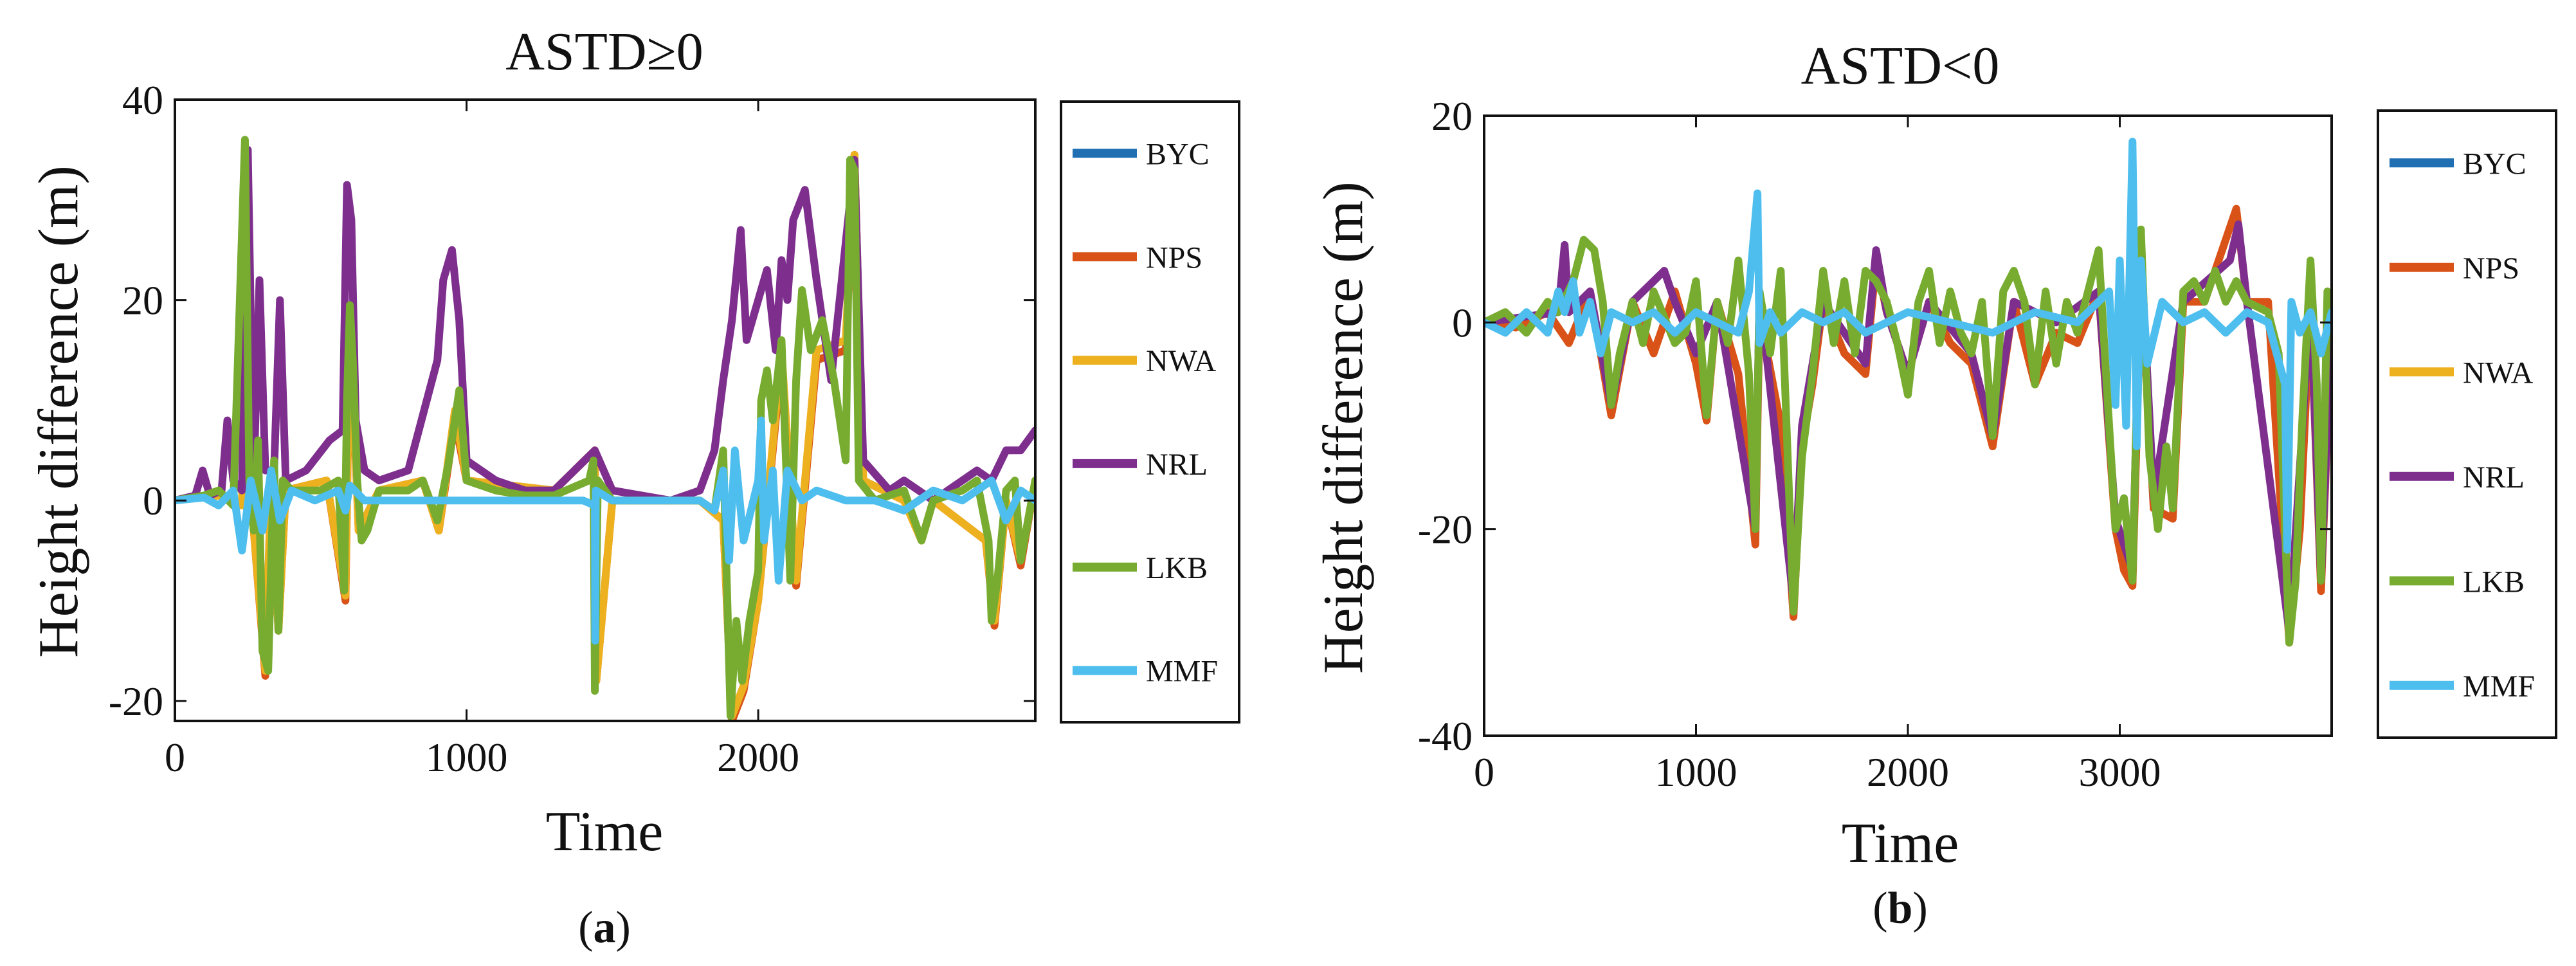 The image size is (2576, 966). I want to click on chart-a-ytick-label: 40, so click(142, 100).